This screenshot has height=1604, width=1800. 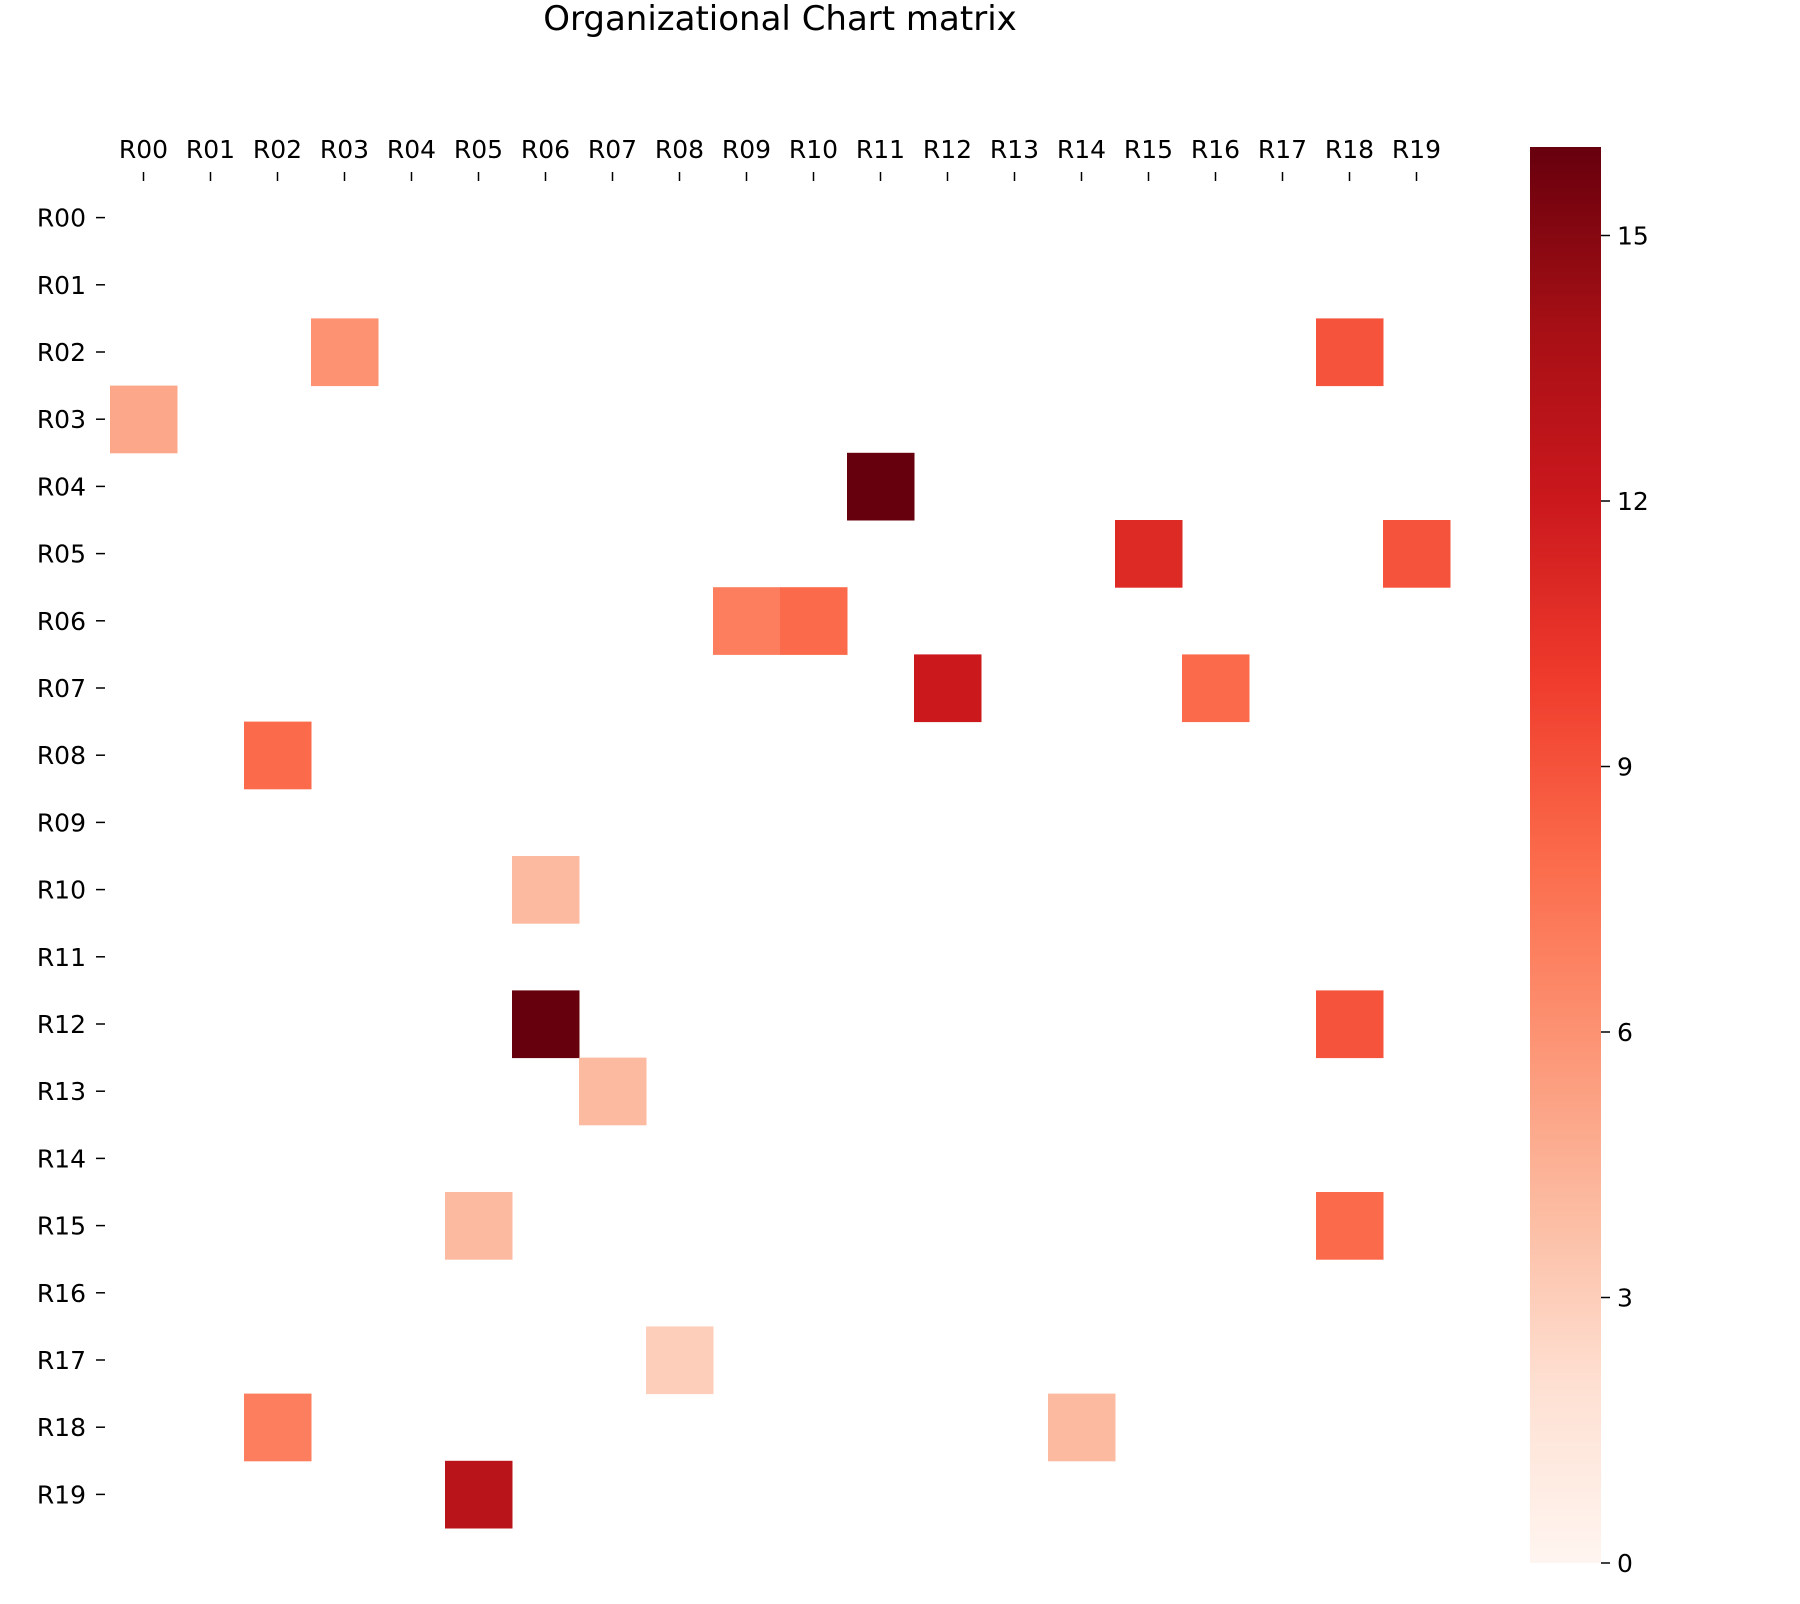 I want to click on y-tick-label: R10, so click(x=61, y=890).